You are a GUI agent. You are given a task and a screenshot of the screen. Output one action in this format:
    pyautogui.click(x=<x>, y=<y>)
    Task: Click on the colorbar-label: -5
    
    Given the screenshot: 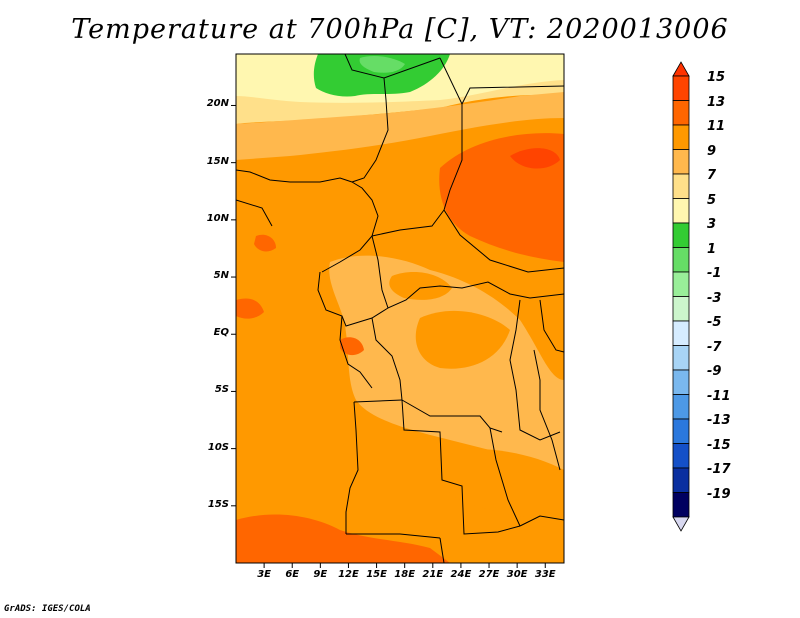 What is the action you would take?
    pyautogui.click(x=714, y=322)
    